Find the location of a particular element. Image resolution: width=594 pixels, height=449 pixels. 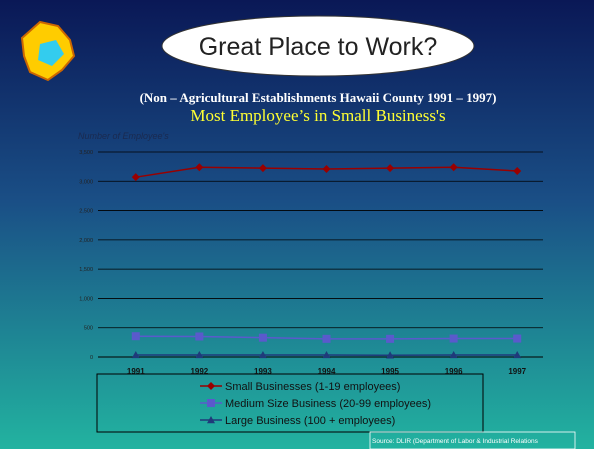

legend is located at coordinates (290, 403).